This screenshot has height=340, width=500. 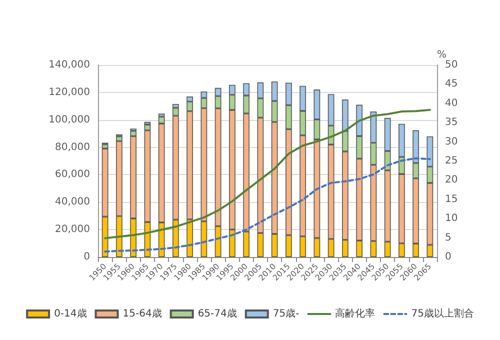 I want to click on y2-tick-label: 15, so click(x=451, y=199).